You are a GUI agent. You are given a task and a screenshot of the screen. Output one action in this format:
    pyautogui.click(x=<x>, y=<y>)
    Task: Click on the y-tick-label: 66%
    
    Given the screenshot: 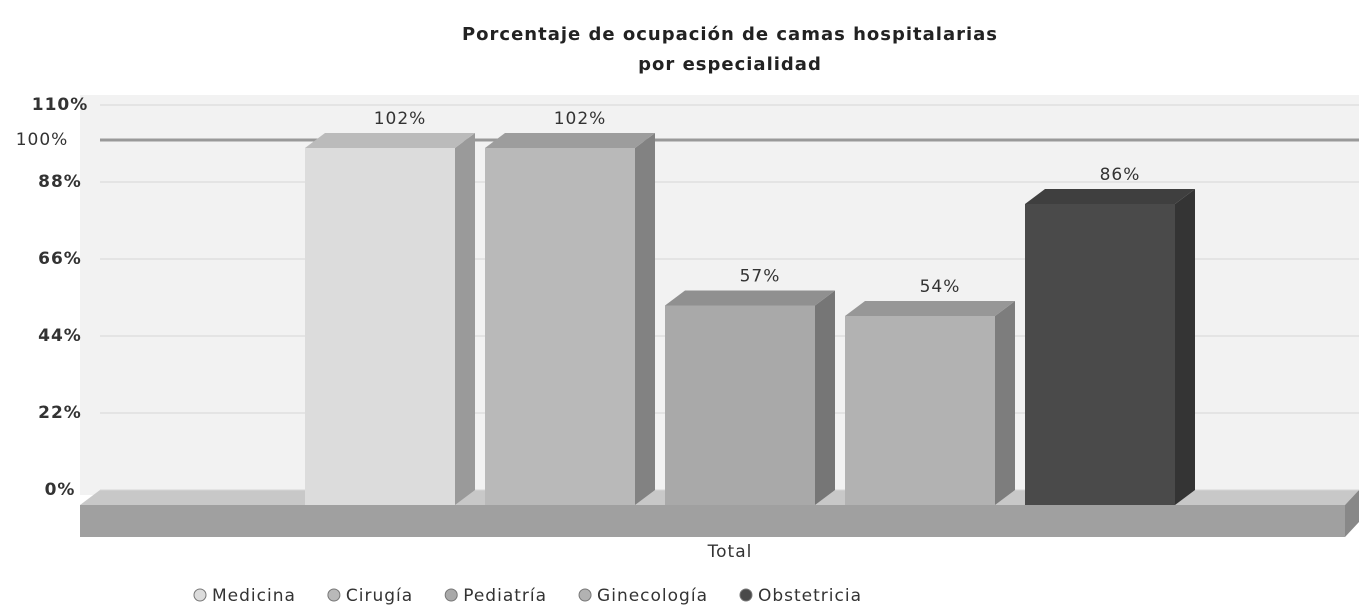 What is the action you would take?
    pyautogui.click(x=60, y=259)
    